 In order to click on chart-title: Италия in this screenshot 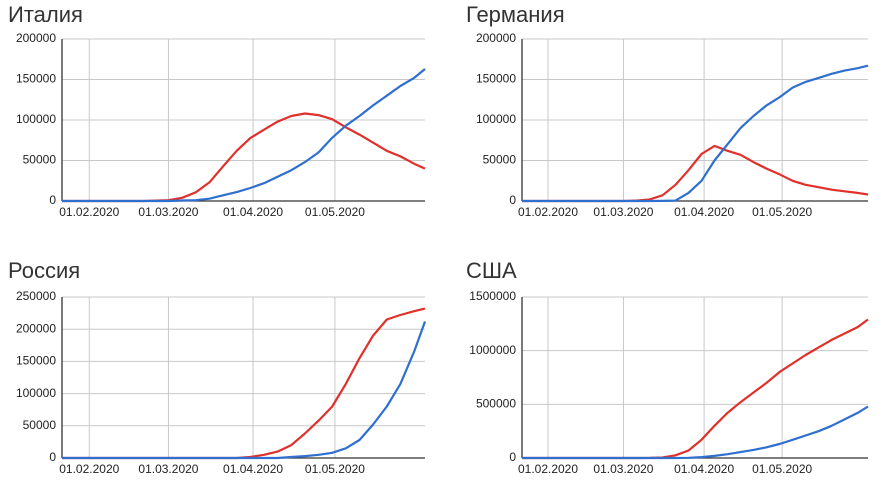, I will do `click(45, 14)`.